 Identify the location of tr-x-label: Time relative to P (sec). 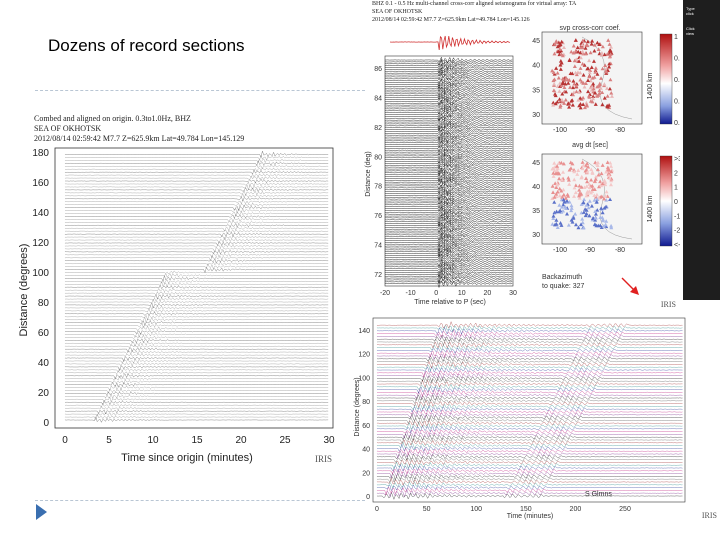
(450, 302).